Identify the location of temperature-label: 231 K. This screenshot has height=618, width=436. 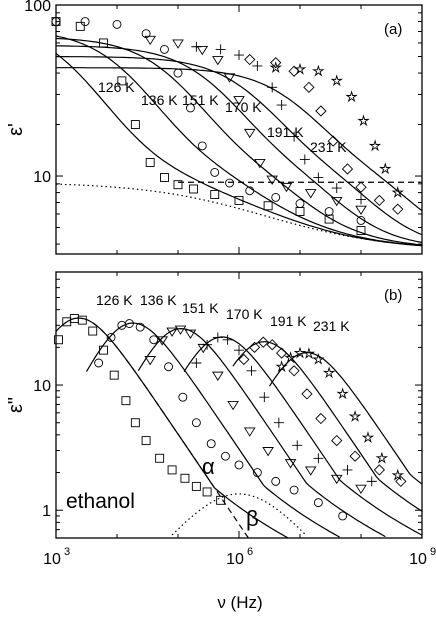
(328, 147).